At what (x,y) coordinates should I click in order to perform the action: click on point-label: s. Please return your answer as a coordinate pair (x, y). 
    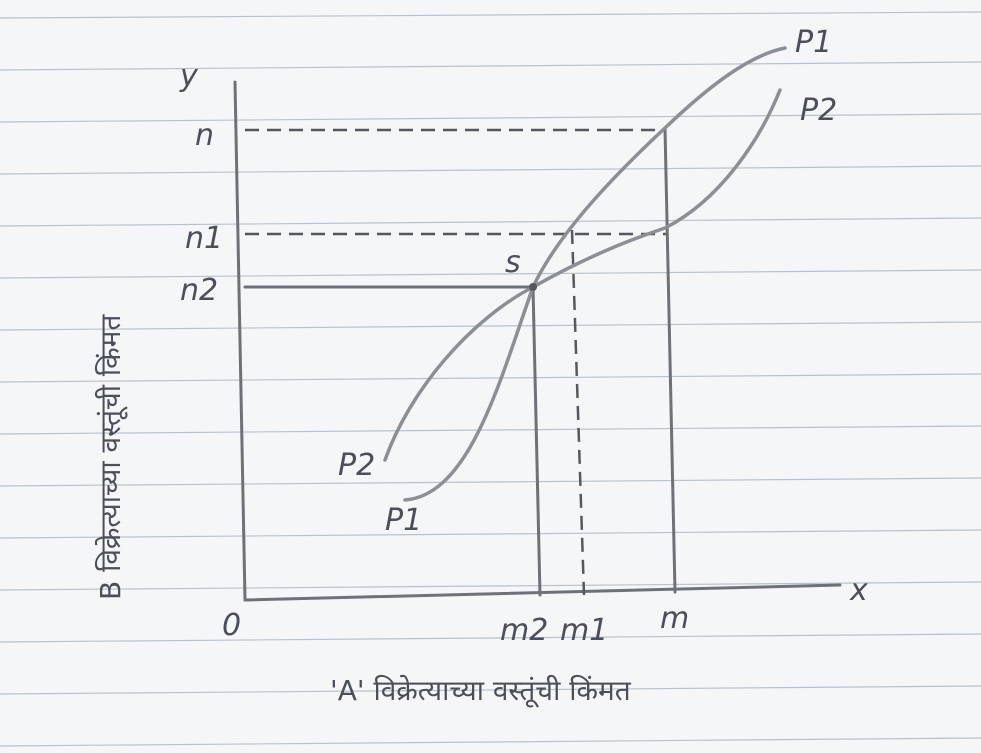
    Looking at the image, I should click on (513, 262).